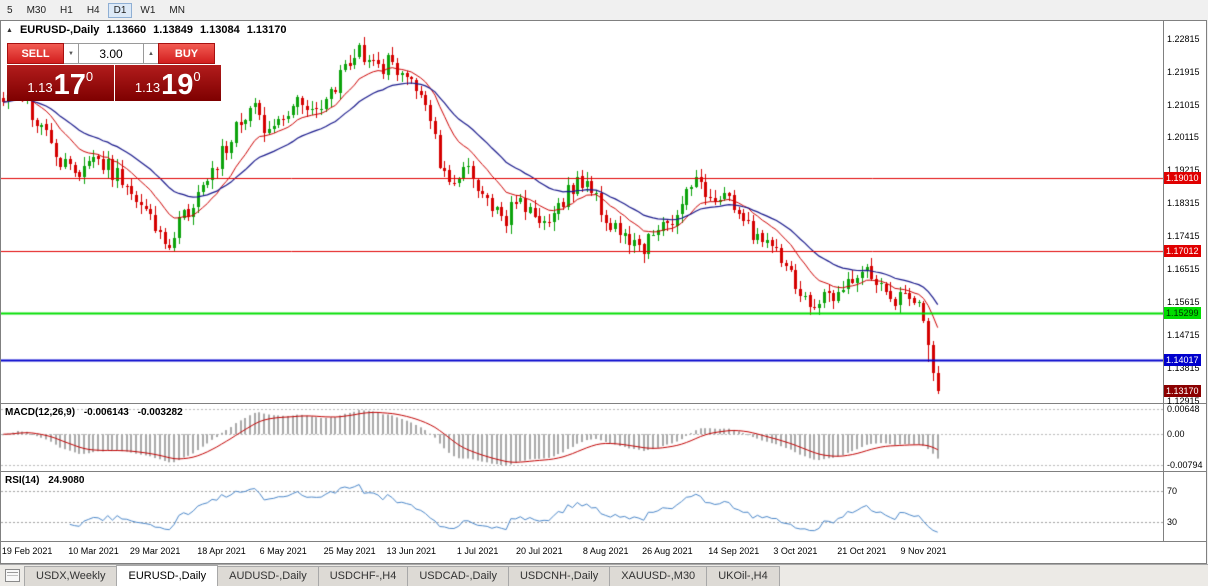  I want to click on trade-controls-row: SELL ▼ ▲ BUY, so click(114, 53).